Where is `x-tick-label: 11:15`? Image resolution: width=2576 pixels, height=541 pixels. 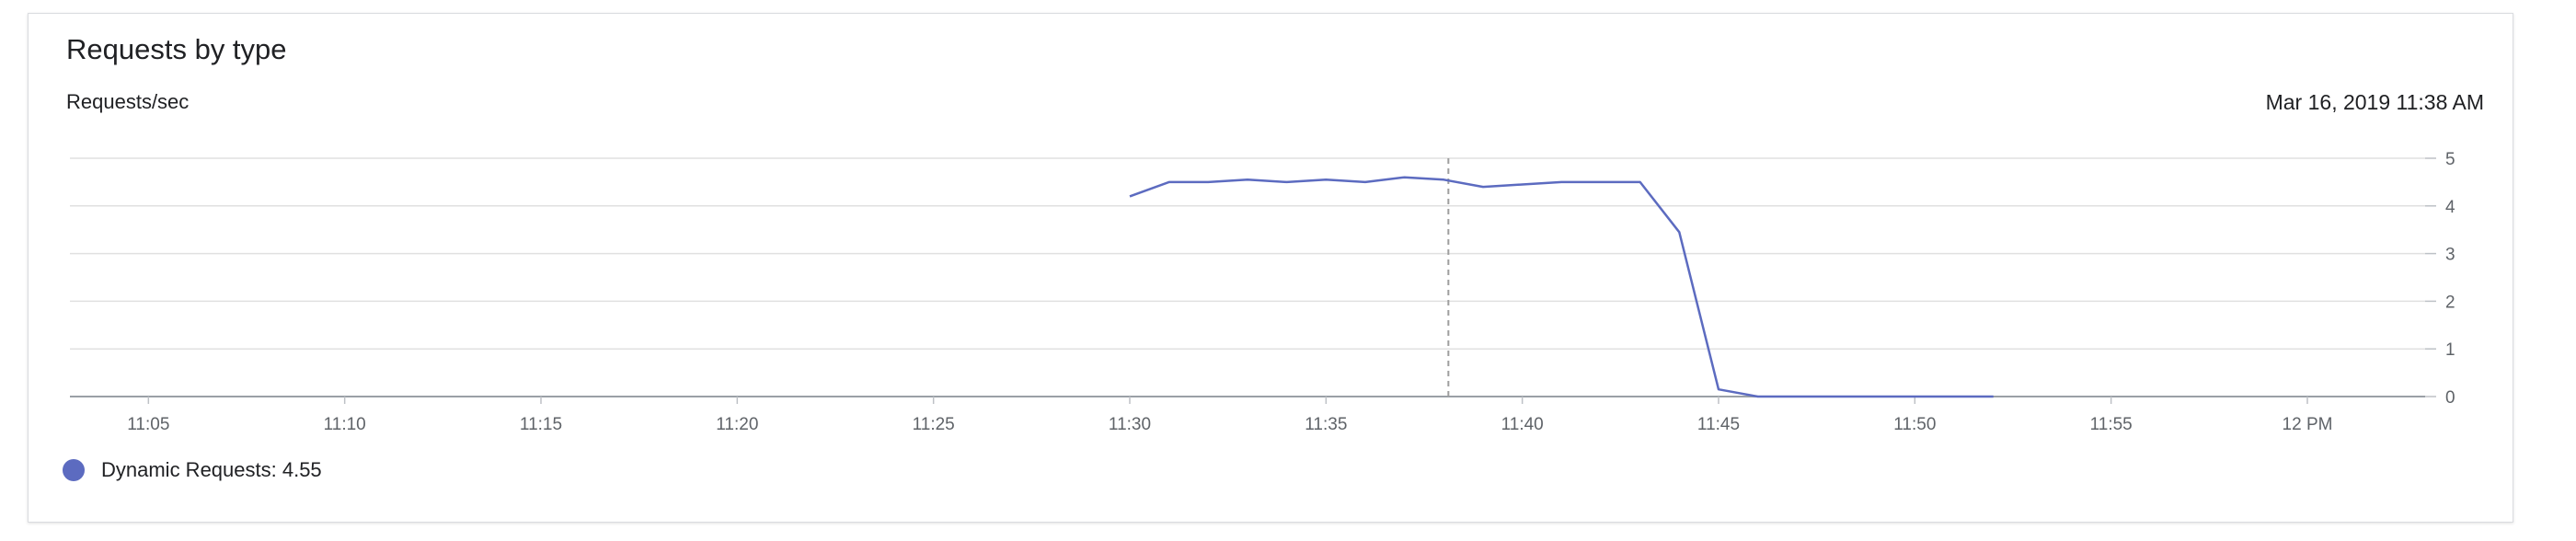
x-tick-label: 11:15 is located at coordinates (541, 424).